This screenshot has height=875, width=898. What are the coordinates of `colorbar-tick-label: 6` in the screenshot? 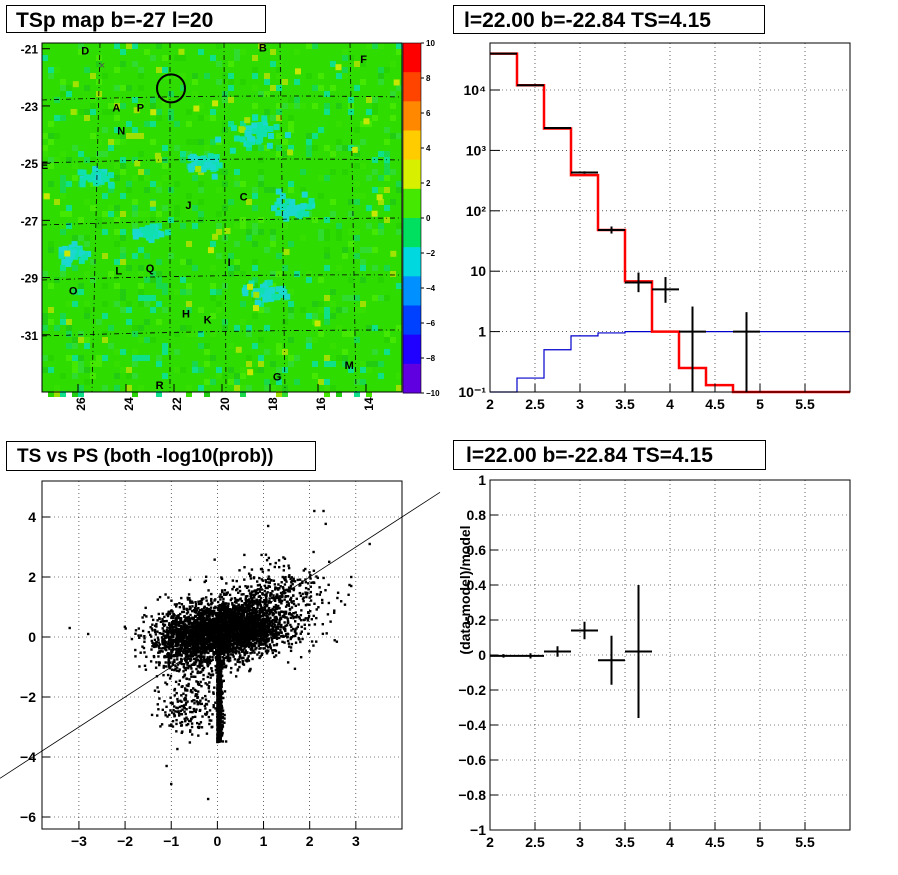 It's located at (428, 113).